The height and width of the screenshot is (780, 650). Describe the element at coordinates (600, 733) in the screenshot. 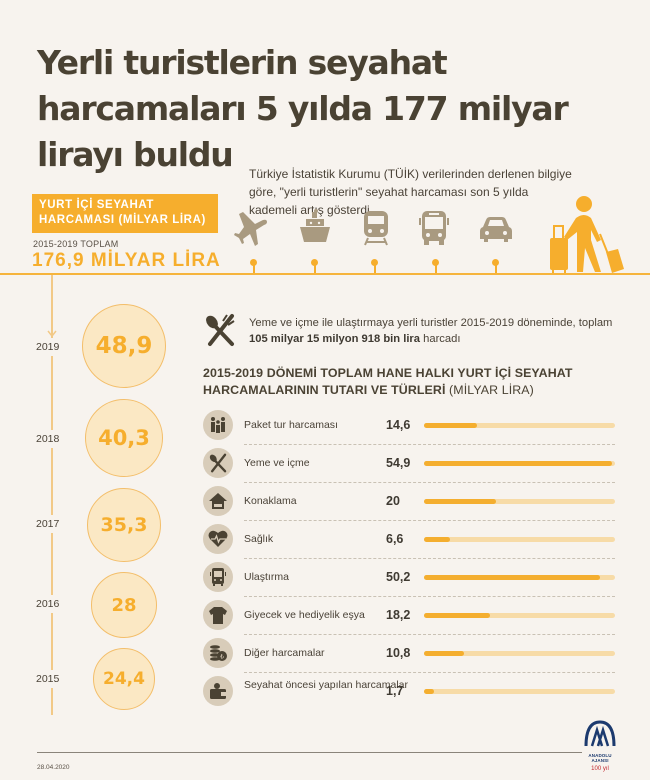

I see `aa-logo-icon` at that location.